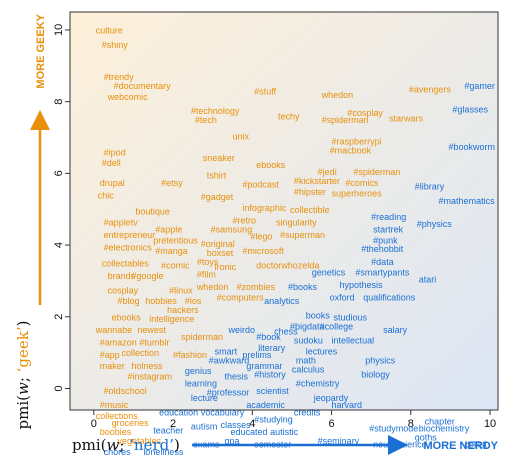 The height and width of the screenshot is (470, 525). I want to click on word-point-geek: ebooks, so click(271, 165).